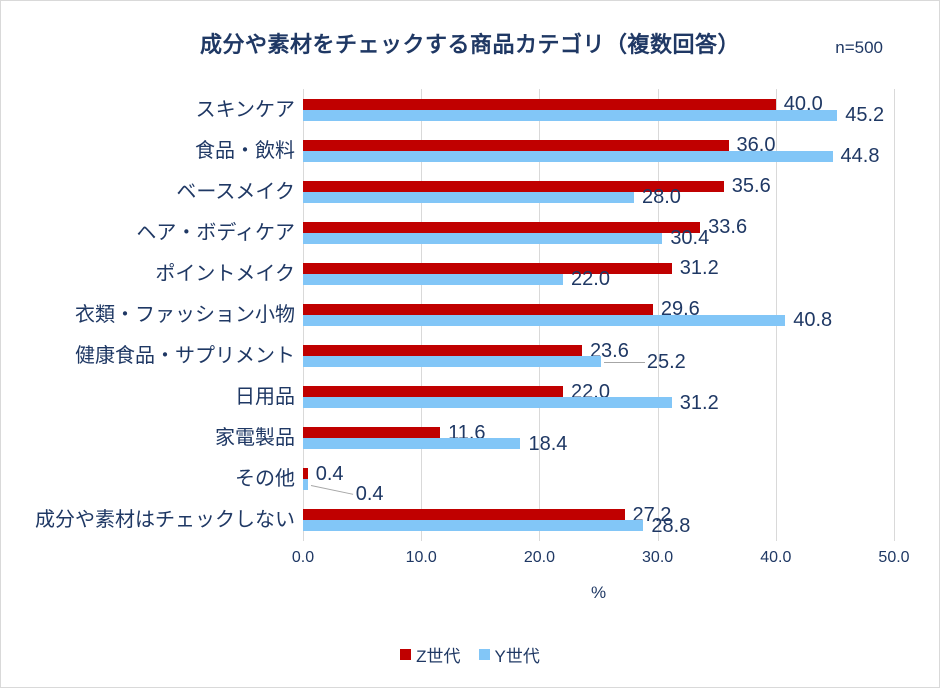  What do you see at coordinates (303, 557) in the screenshot?
I see `x-tick-label: 0.0` at bounding box center [303, 557].